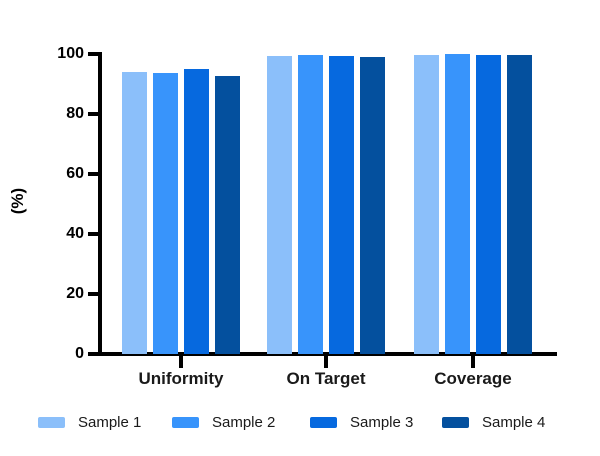 The height and width of the screenshot is (456, 600). What do you see at coordinates (75, 173) in the screenshot?
I see `y-tick-label: 60` at bounding box center [75, 173].